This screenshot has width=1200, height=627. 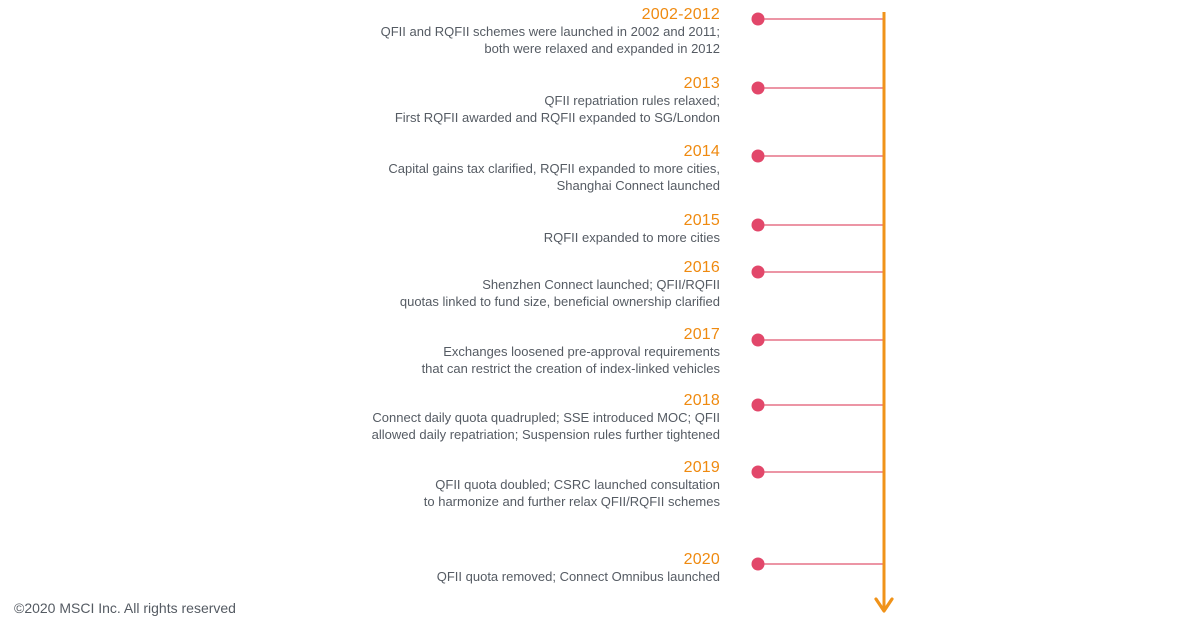 What do you see at coordinates (701, 220) in the screenshot?
I see `event-year: 2015` at bounding box center [701, 220].